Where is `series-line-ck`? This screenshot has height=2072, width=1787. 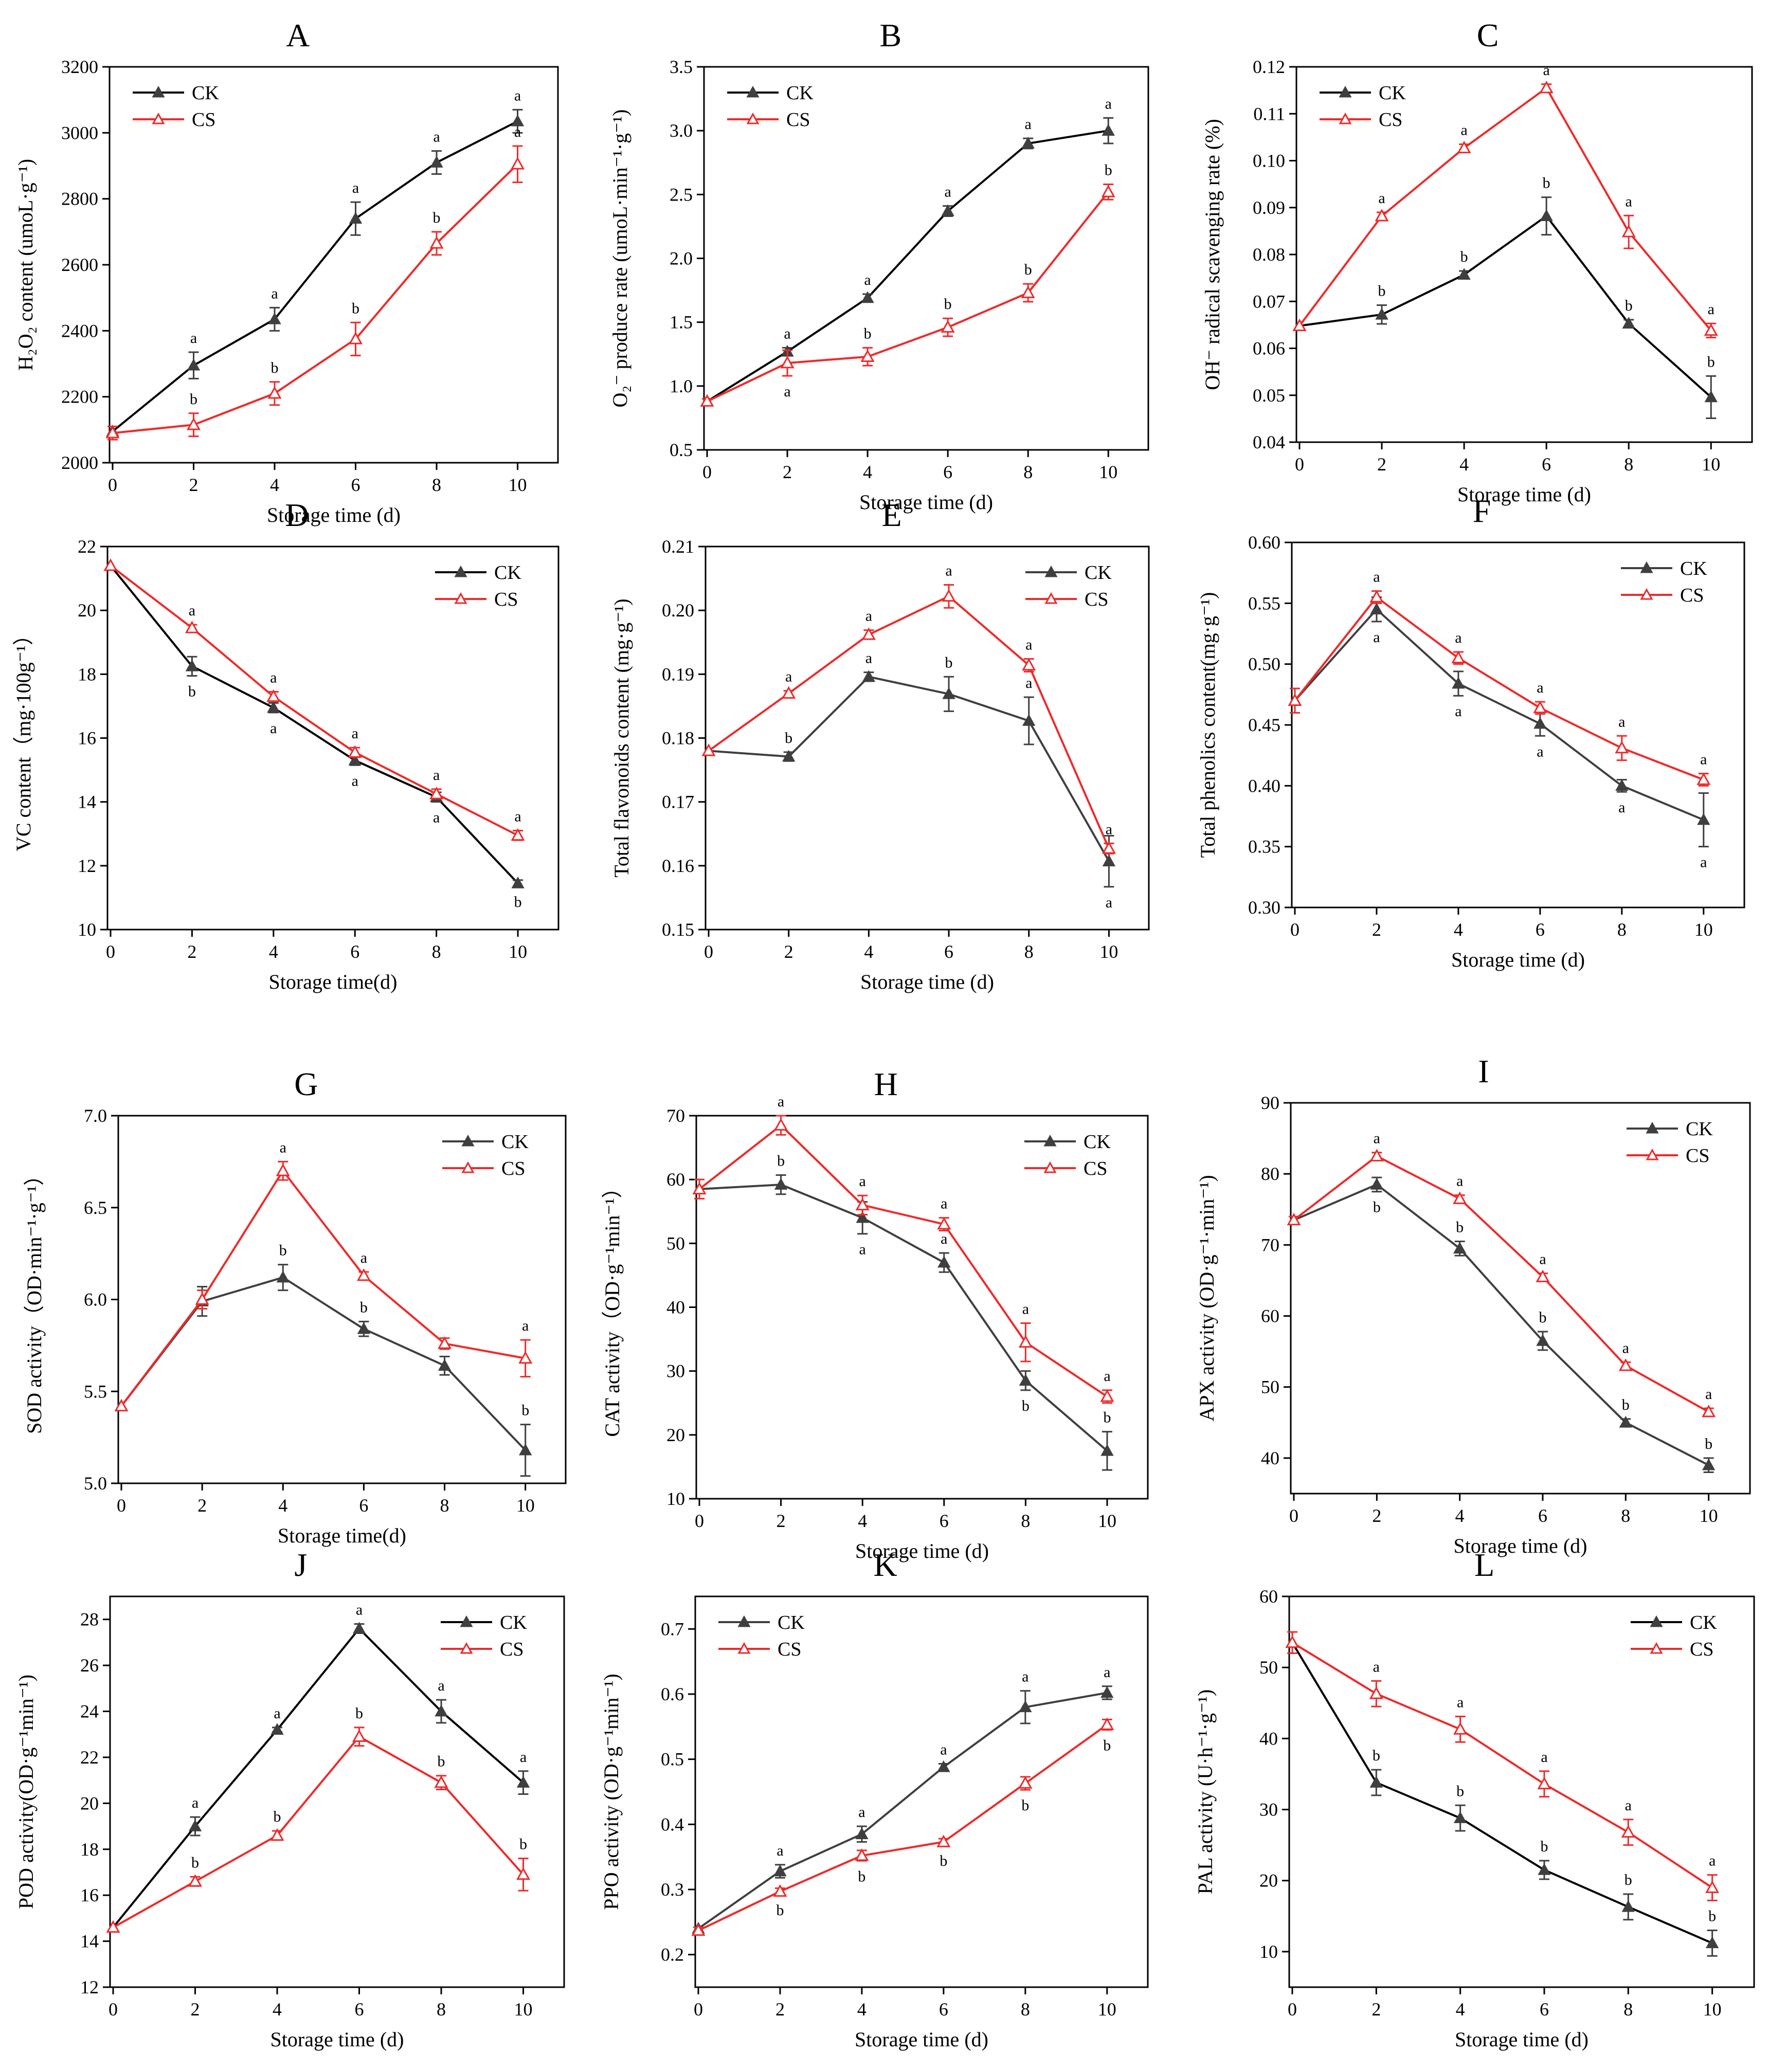
series-line-ck is located at coordinates (903, 1318).